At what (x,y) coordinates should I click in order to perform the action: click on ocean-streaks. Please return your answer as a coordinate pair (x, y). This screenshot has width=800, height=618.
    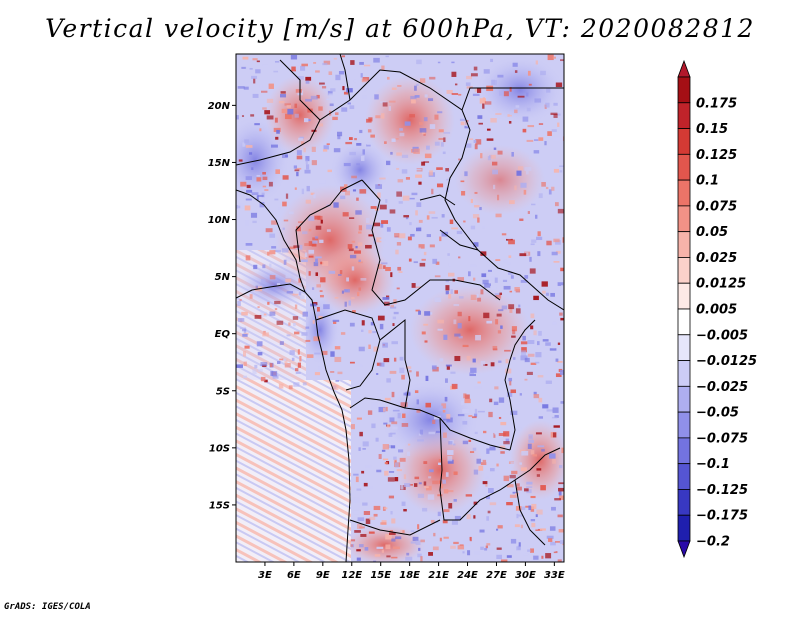
    Looking at the image, I should click on (293, 471).